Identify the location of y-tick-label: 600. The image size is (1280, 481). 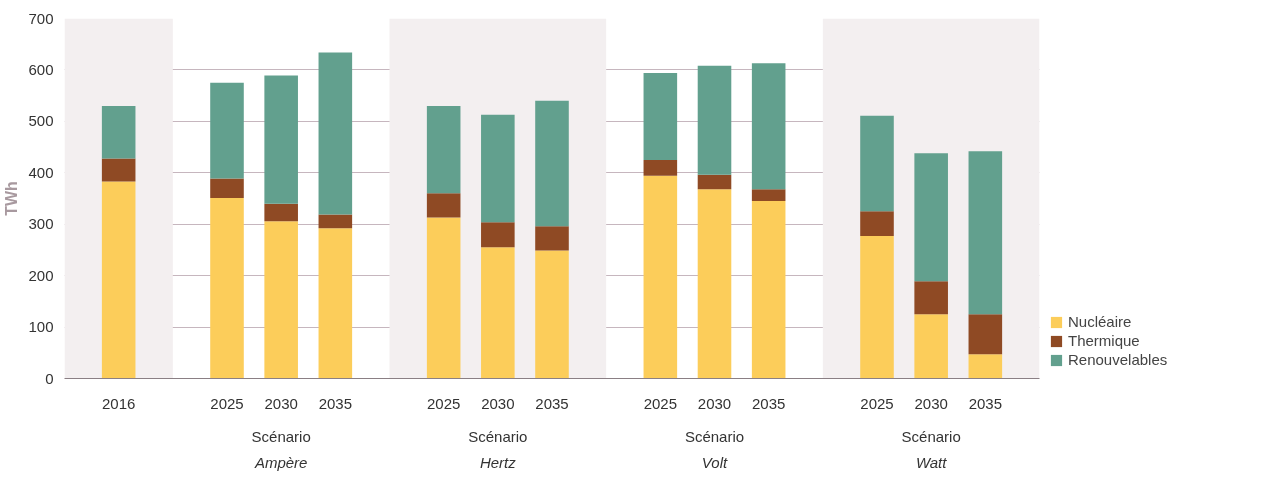
(41, 69).